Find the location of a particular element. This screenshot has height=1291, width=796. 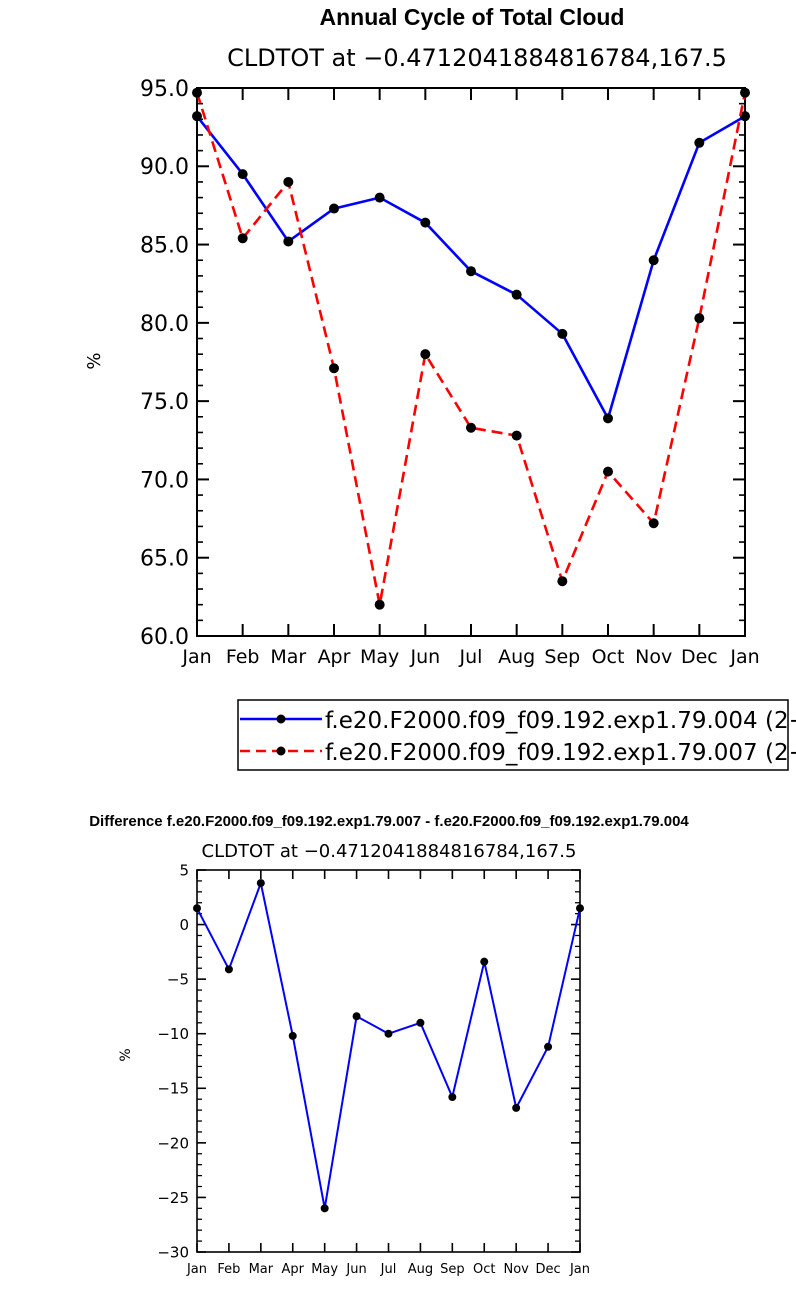

top-chart-ytick-label: 75.0 is located at coordinates (164, 402).